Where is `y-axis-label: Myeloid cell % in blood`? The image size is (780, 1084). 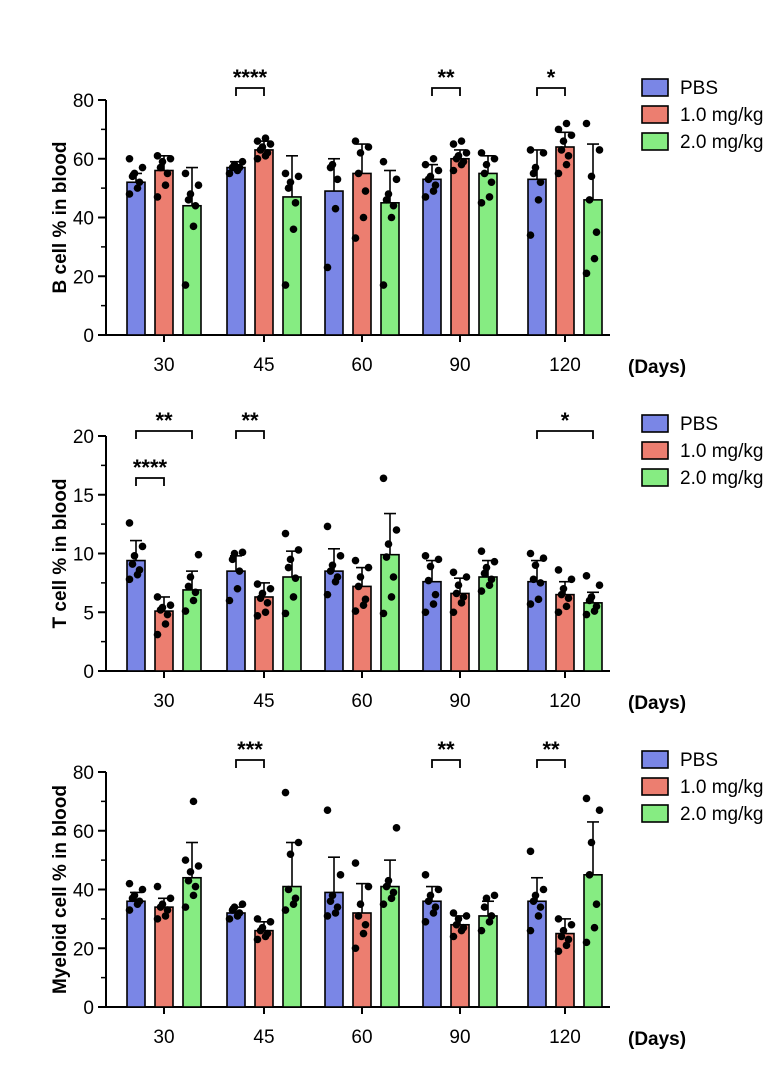
y-axis-label: Myeloid cell % in blood is located at coordinates (60, 889).